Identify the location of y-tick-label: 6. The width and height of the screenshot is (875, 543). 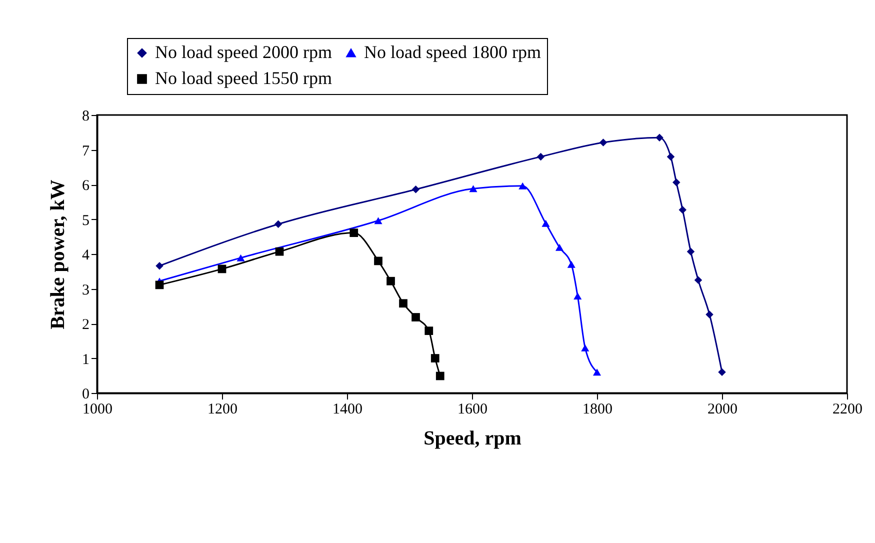
(86, 186).